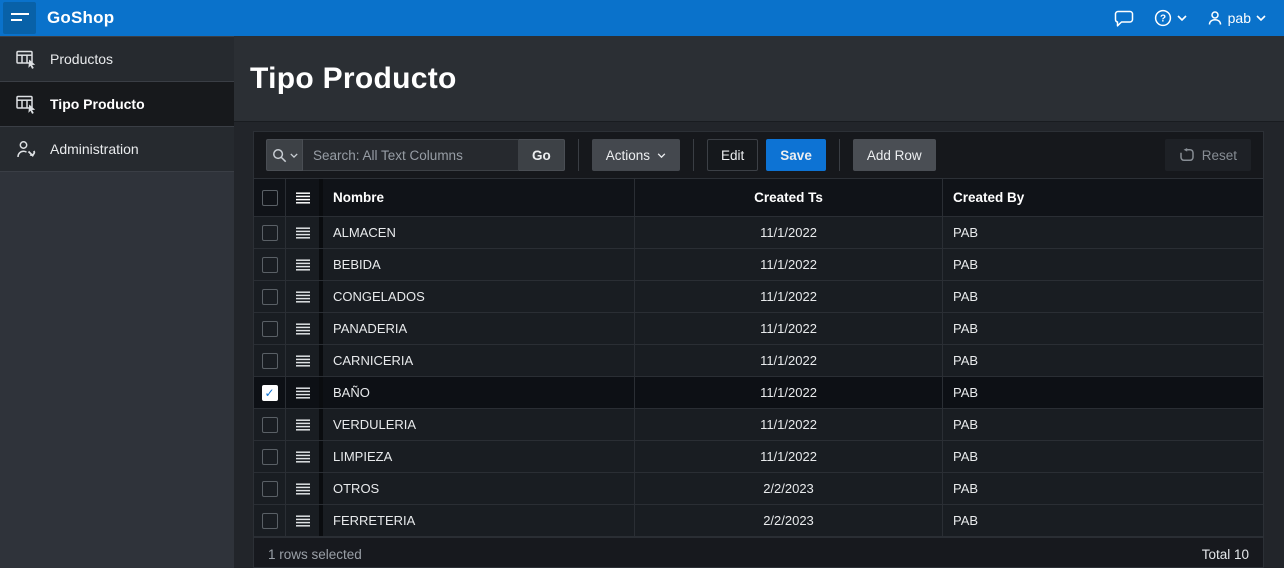 The image size is (1284, 568). Describe the element at coordinates (315, 554) in the screenshot. I see `rows-selected-status: 1 rows selected` at that location.